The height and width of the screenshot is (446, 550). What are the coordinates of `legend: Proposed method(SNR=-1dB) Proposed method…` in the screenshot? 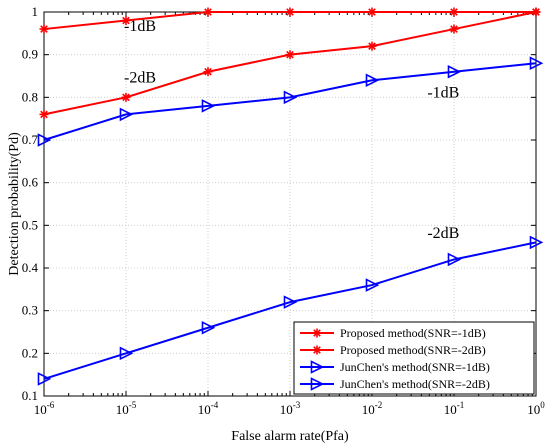 It's located at (414, 358).